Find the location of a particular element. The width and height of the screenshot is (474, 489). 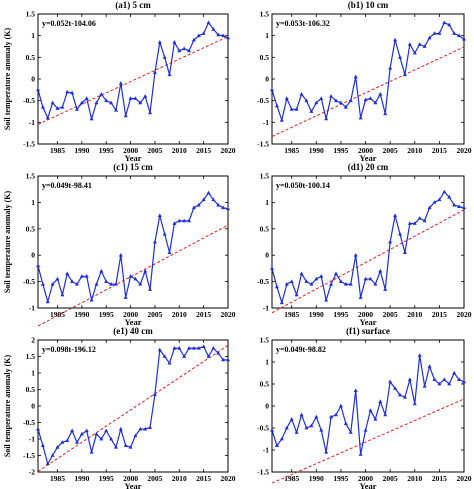

y-axis-label: Soil temperature anomaly (K) is located at coordinates (7, 406).